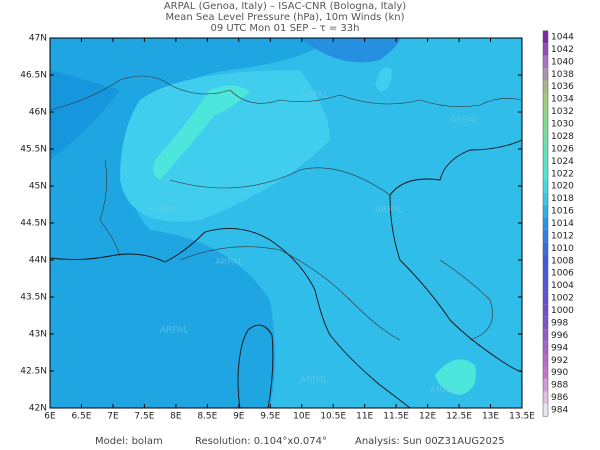 The height and width of the screenshot is (450, 600). What do you see at coordinates (522, 417) in the screenshot?
I see `lon-label: 13.5E` at bounding box center [522, 417].